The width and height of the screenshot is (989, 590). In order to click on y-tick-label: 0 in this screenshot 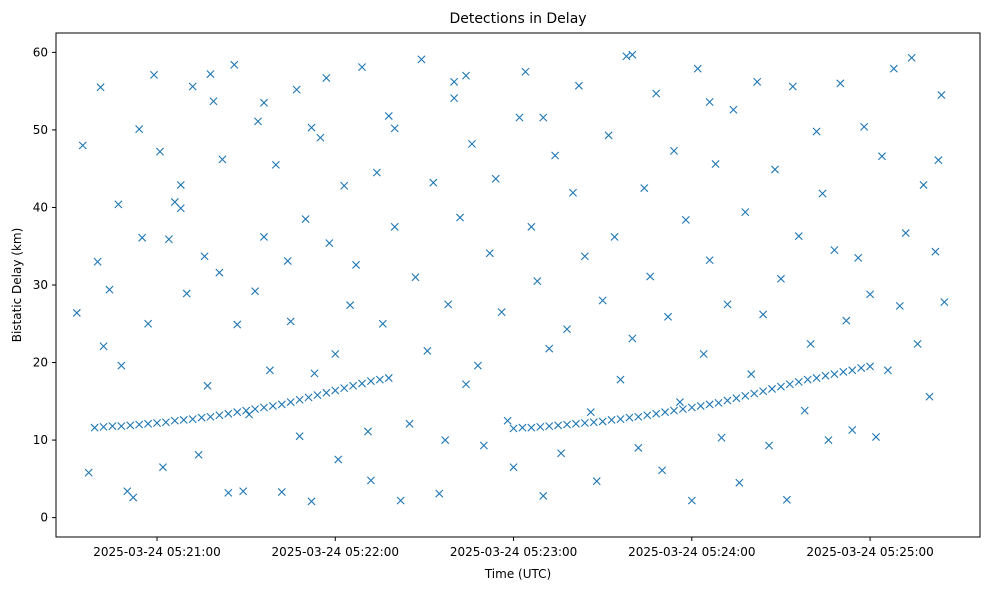, I will do `click(44, 518)`.